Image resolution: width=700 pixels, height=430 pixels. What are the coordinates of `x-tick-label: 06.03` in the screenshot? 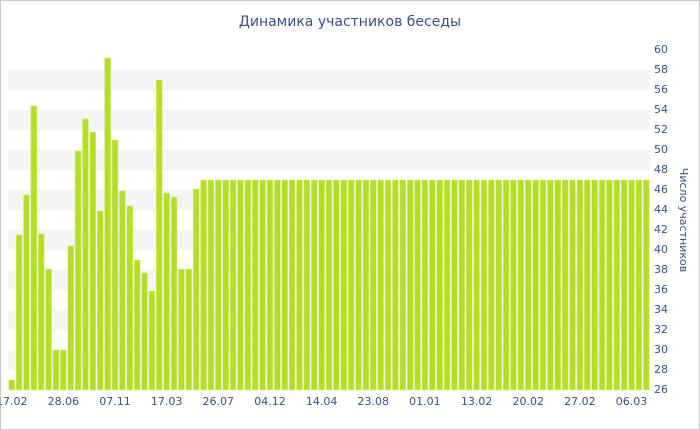 It's located at (632, 401).